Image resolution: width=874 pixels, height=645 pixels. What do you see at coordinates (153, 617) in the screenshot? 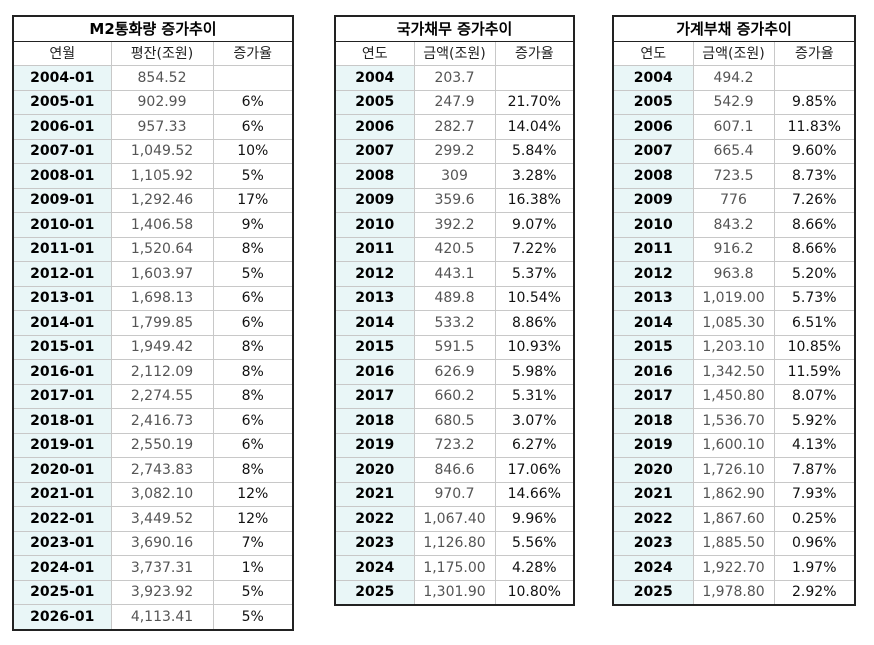
I see `data-row: 2026-01 4,113.41 5%` at bounding box center [153, 617].